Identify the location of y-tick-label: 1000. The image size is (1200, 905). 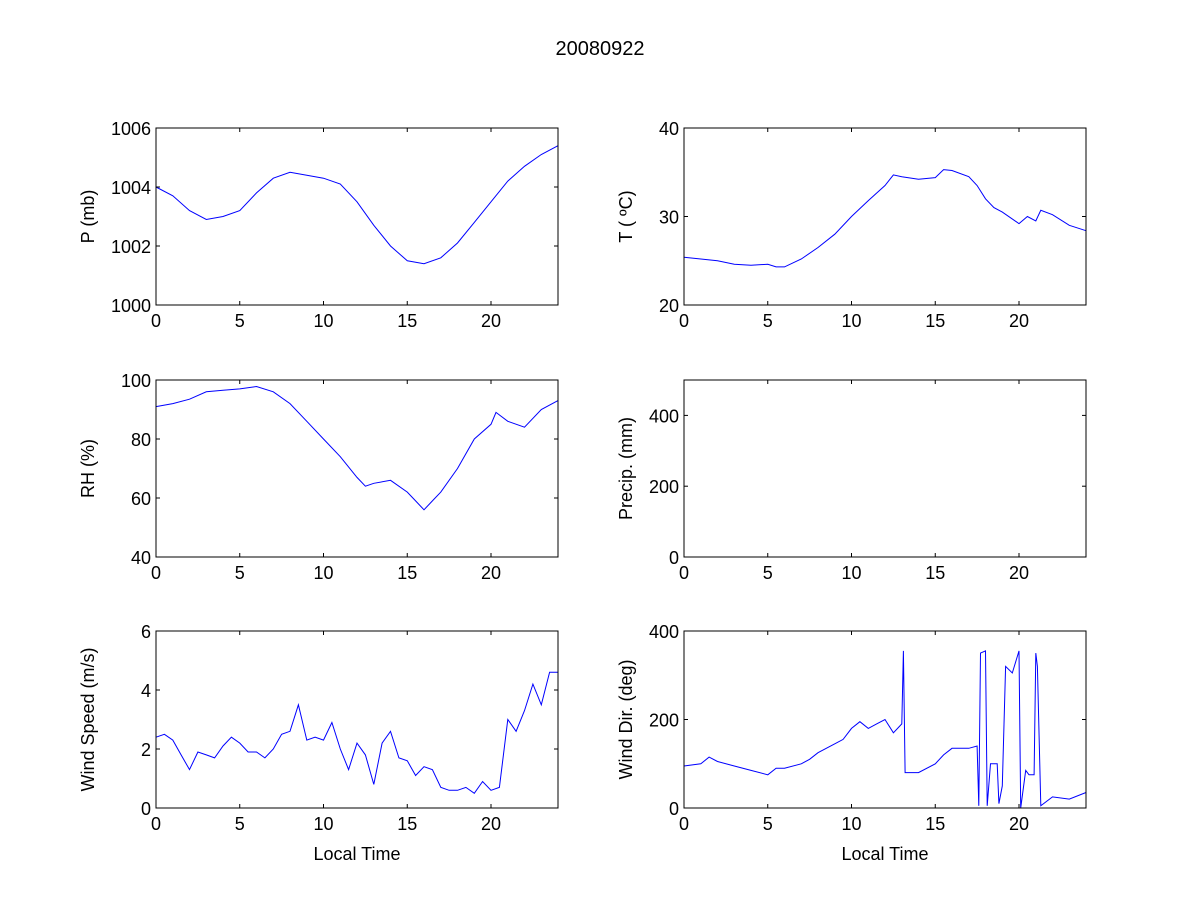
(131, 306).